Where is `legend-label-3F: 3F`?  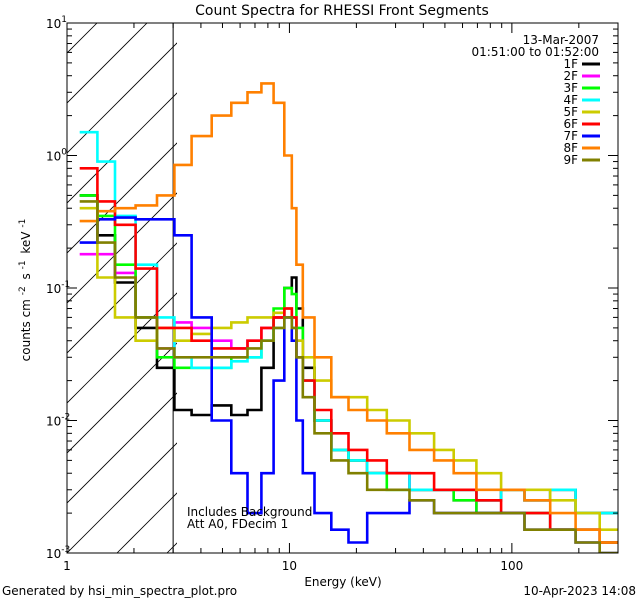
legend-label-3F: 3F is located at coordinates (570, 88).